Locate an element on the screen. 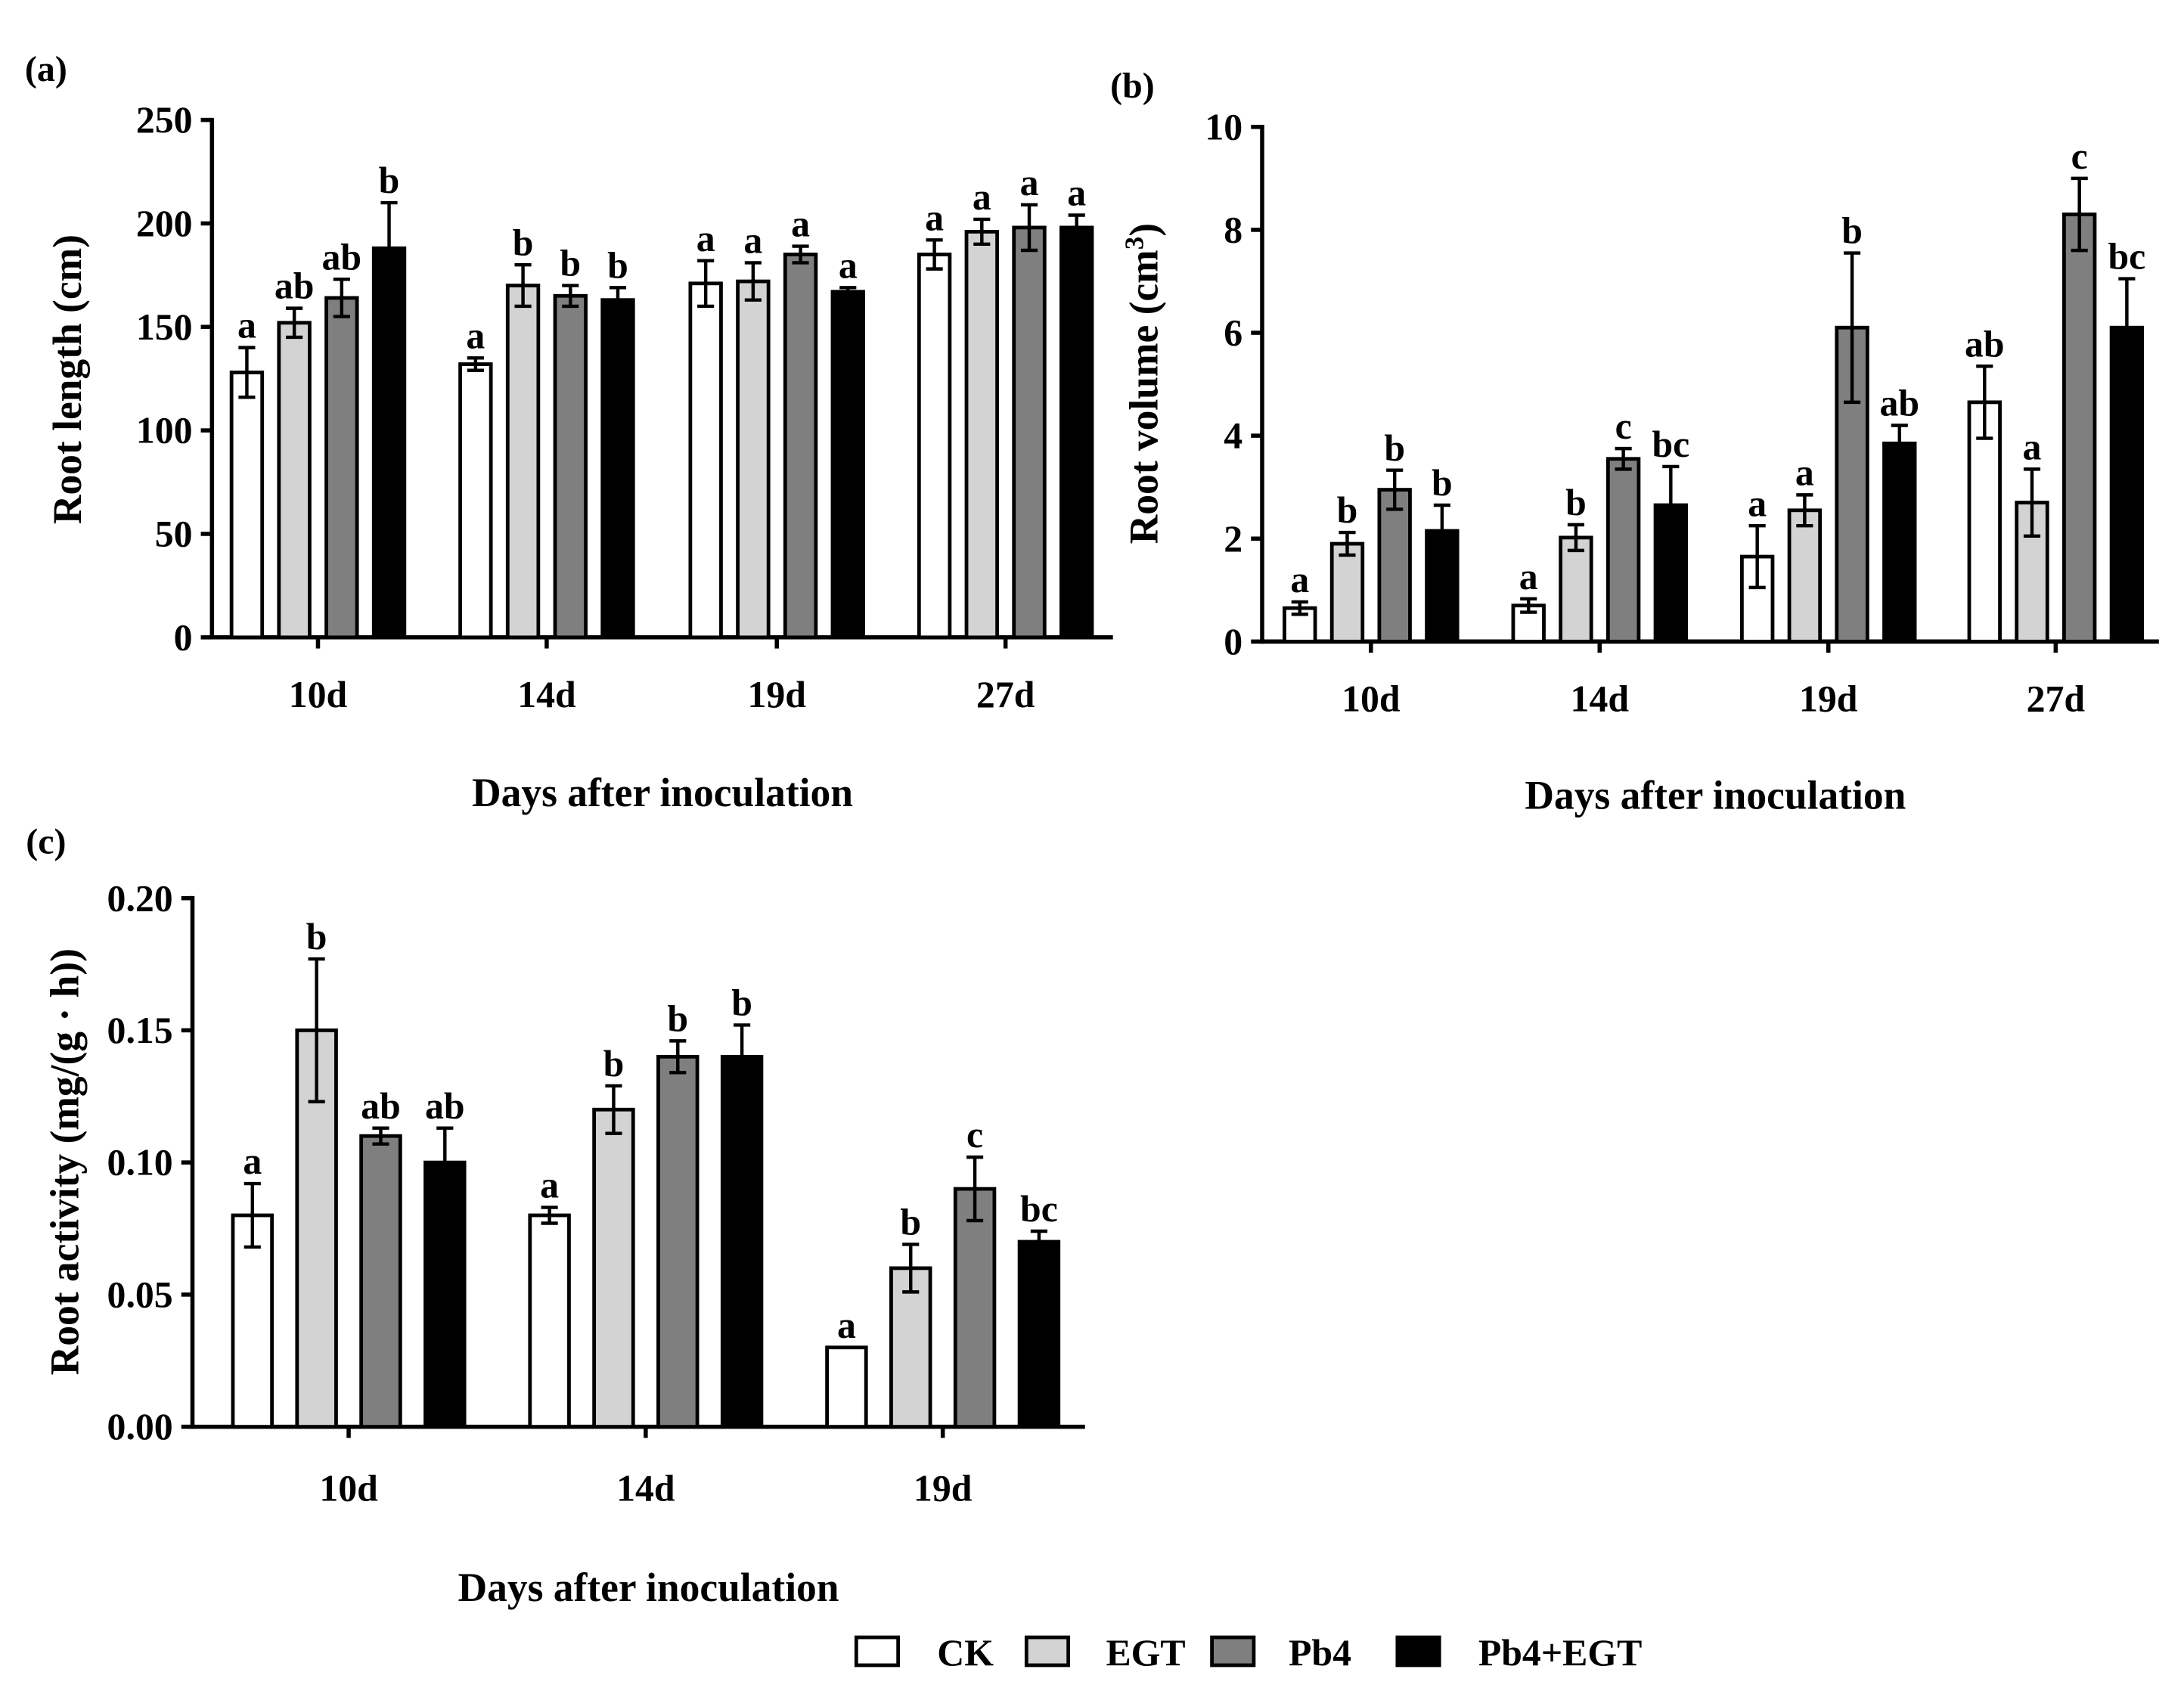 Image resolution: width=2184 pixels, height=1694 pixels. y-axis-label: Root volume (cm3) is located at coordinates (1143, 383).